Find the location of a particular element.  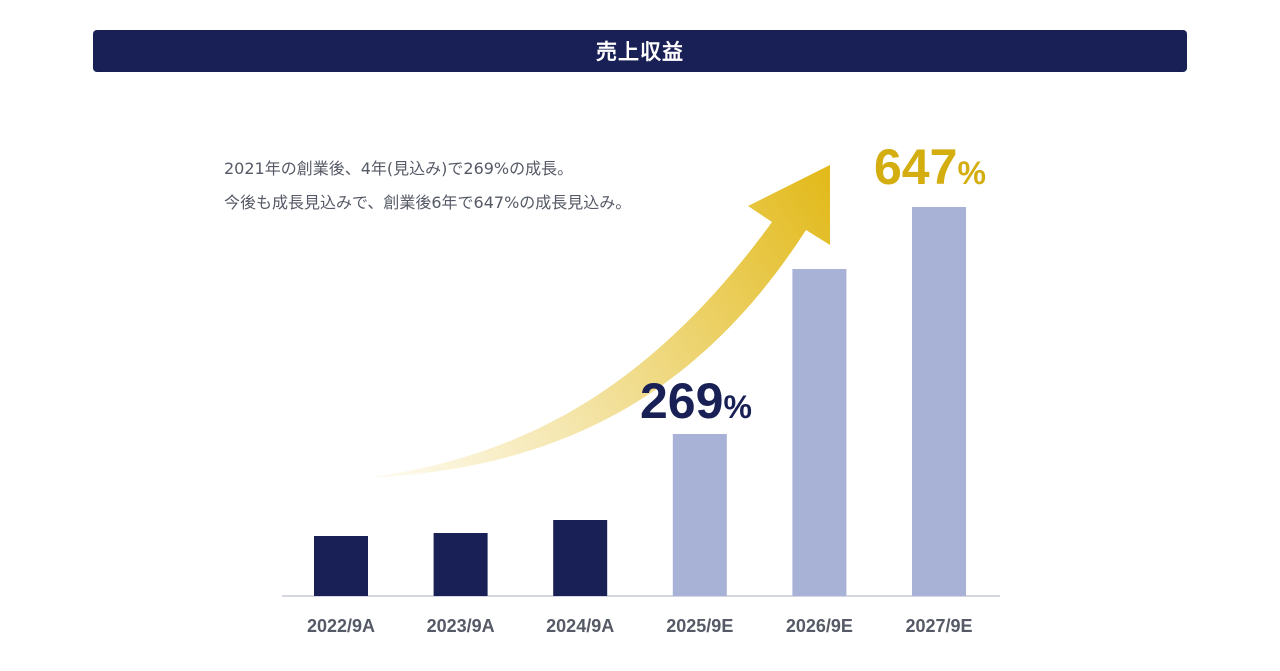

growth-unit-647: % is located at coordinates (971, 173).